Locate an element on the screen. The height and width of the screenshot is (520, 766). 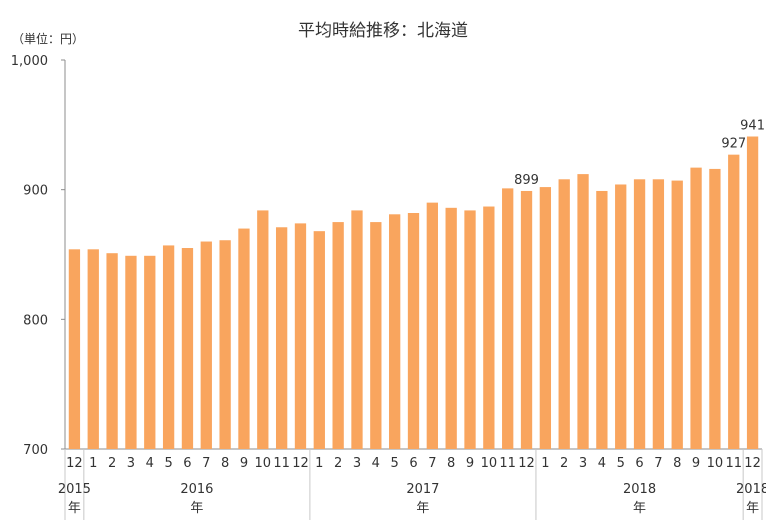
y-tick-label: 800 is located at coordinates (35, 320).